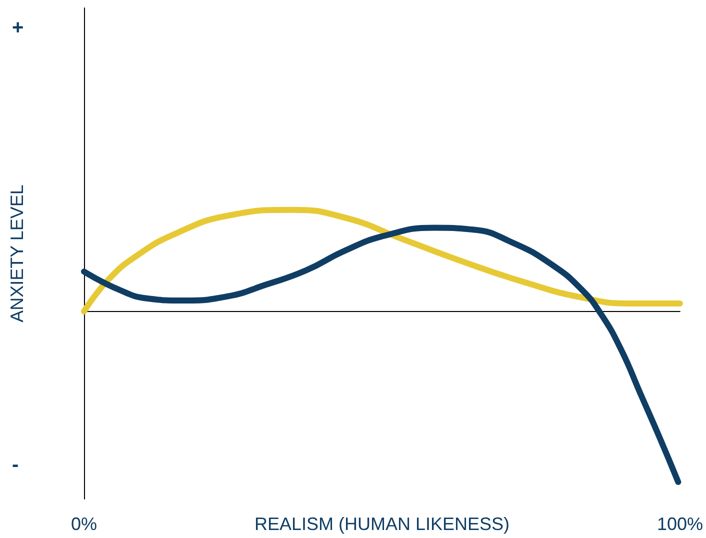 This screenshot has width=706, height=538. What do you see at coordinates (382, 524) in the screenshot?
I see `x-axis-title: REALISM (HUMAN LIKENESS)` at bounding box center [382, 524].